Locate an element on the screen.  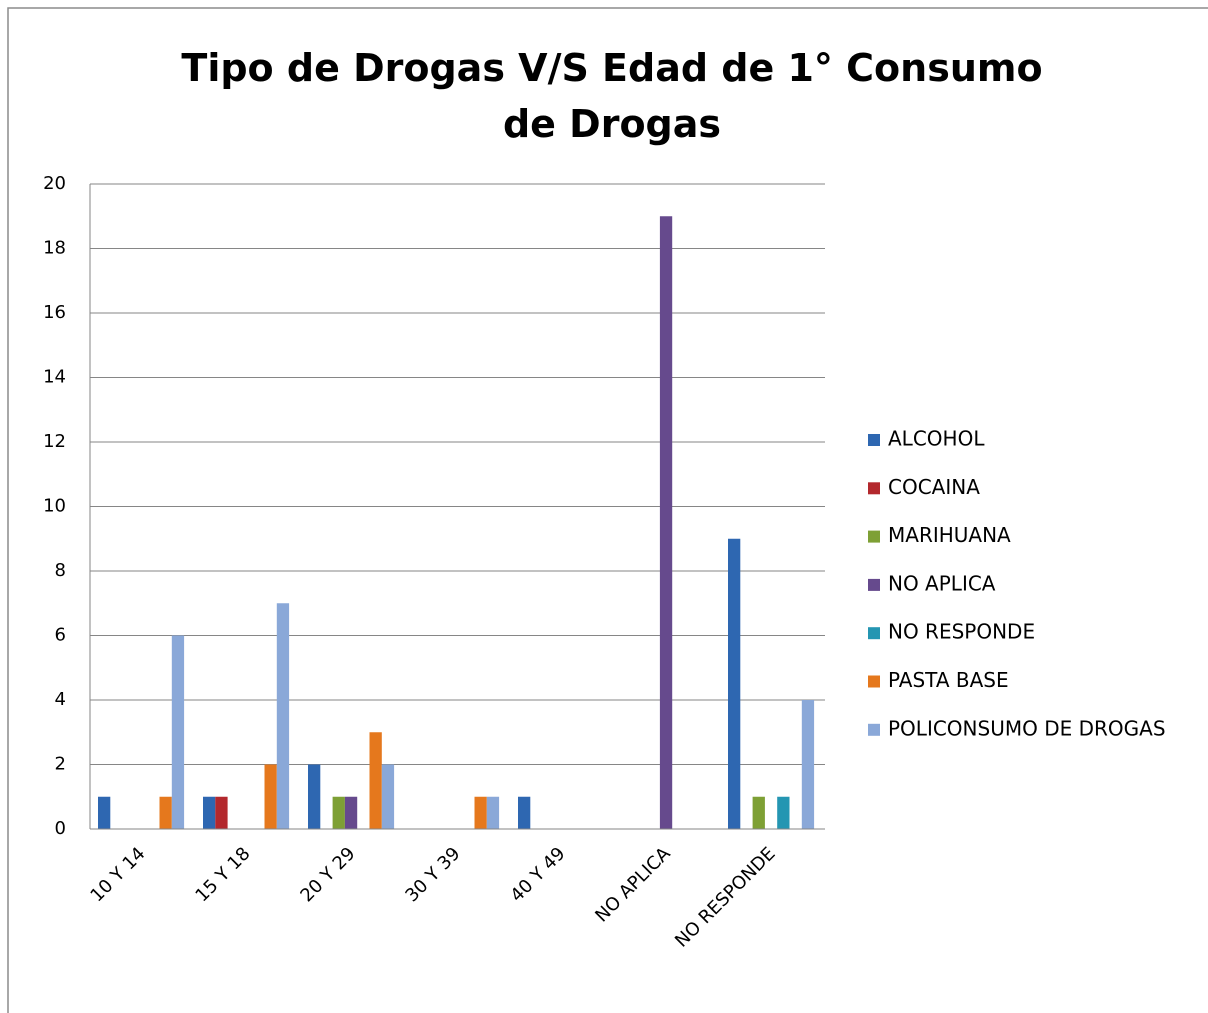
legend-label: ALCOHOL is located at coordinates (936, 439).